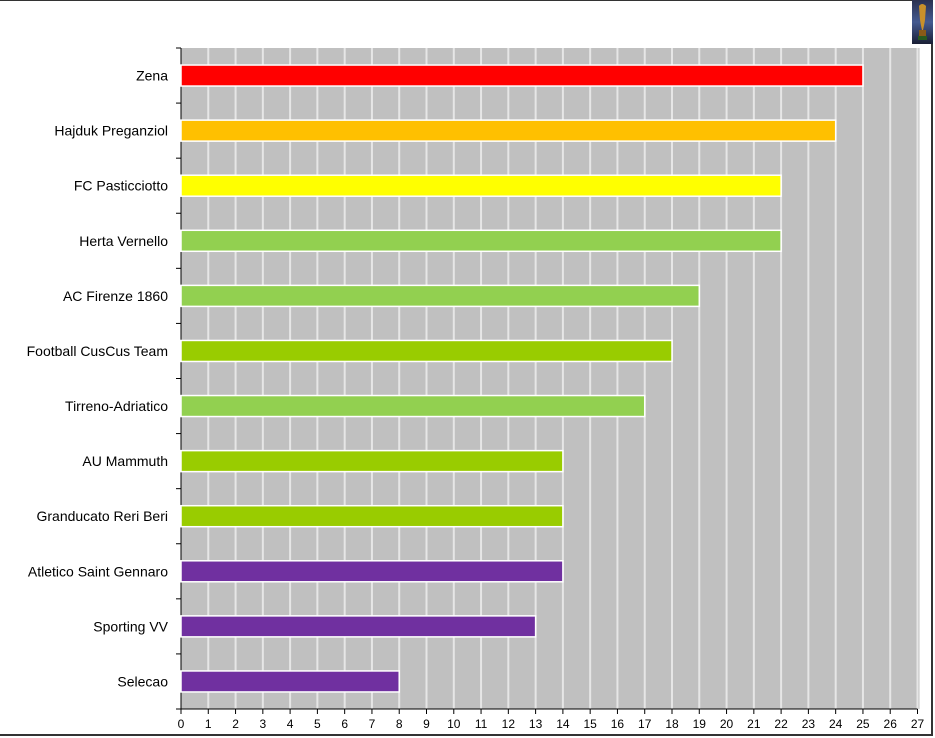 Image resolution: width=935 pixels, height=738 pixels. What do you see at coordinates (115, 296) in the screenshot?
I see `category-label: AC Firenze 1860` at bounding box center [115, 296].